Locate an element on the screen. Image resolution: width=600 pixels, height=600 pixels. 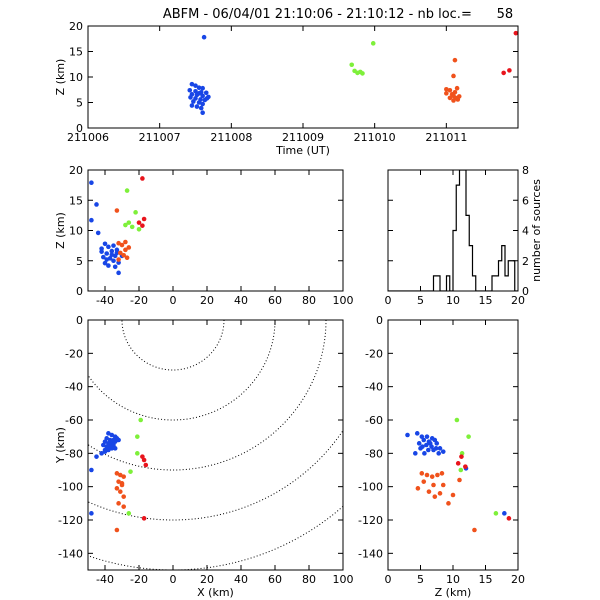
orange-sources is located at coordinates (123, 235).